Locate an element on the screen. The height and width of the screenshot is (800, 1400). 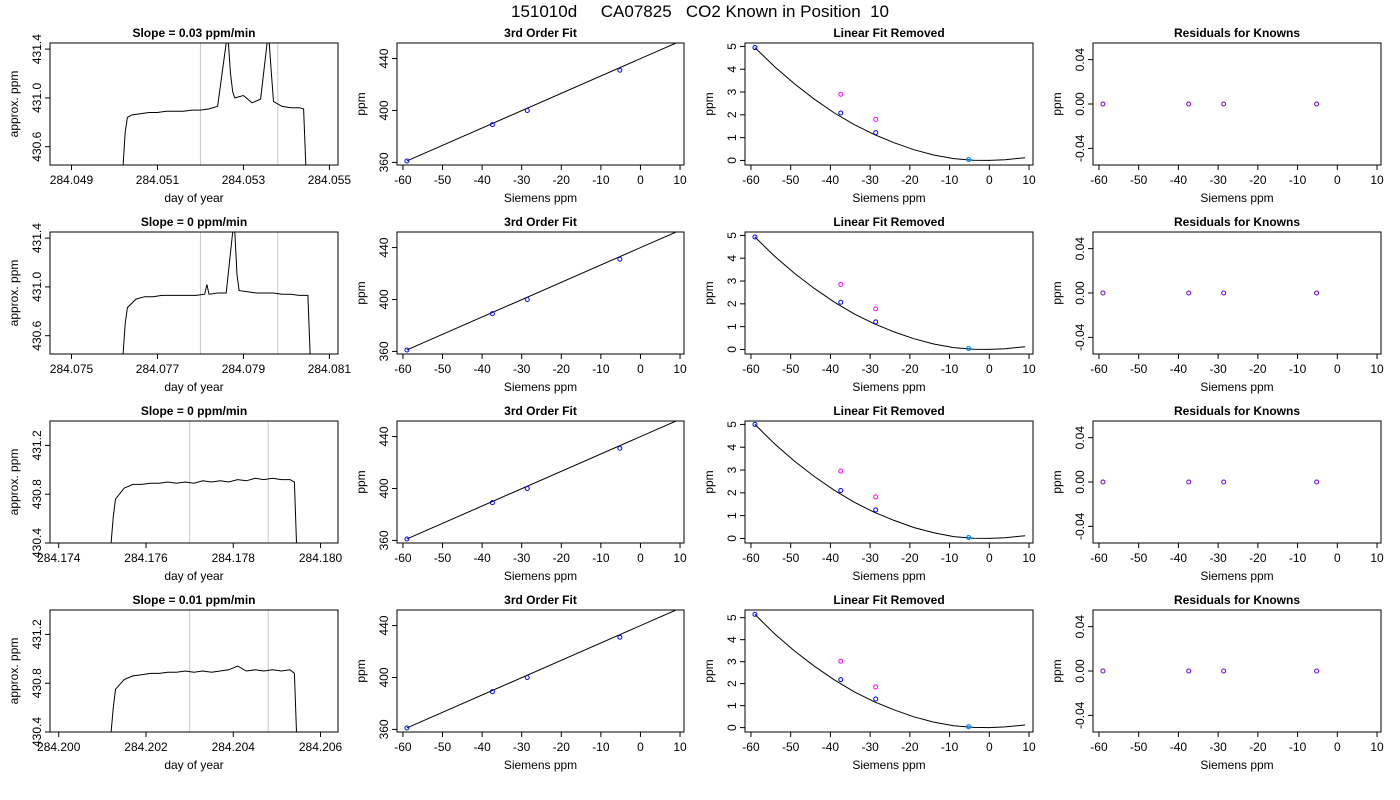
y-tick-label: 431.0 is located at coordinates (37, 98).